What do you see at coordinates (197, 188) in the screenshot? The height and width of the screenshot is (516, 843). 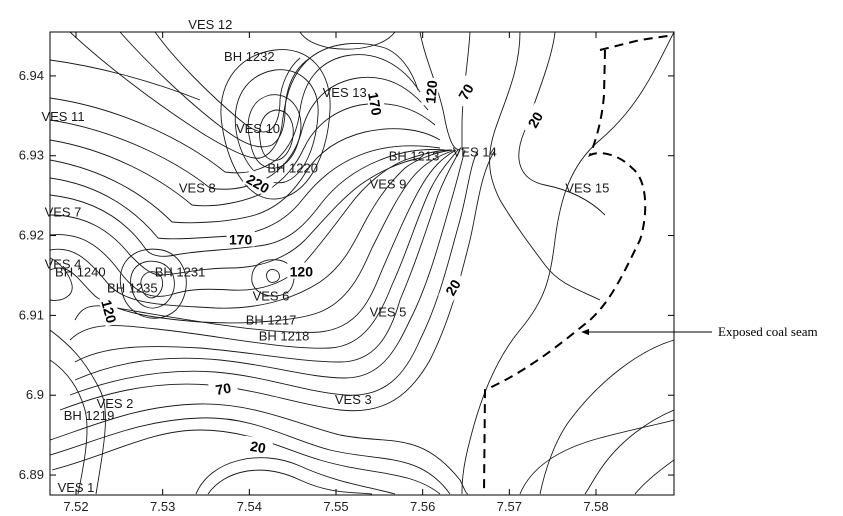 I see `location-label: VES 8` at bounding box center [197, 188].